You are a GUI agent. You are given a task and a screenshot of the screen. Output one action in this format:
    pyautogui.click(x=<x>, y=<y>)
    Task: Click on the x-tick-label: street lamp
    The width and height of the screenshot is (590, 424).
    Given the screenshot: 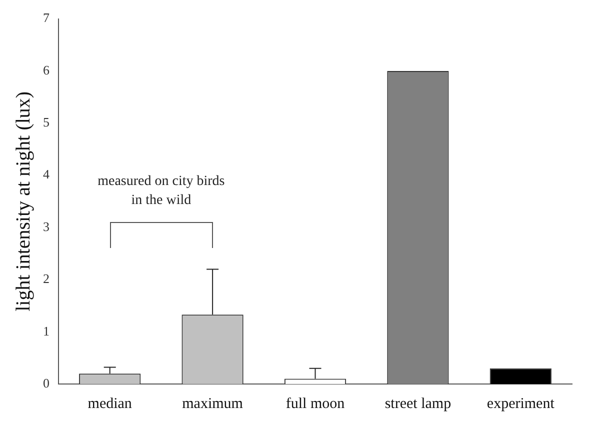 What is the action you would take?
    pyautogui.click(x=418, y=404)
    